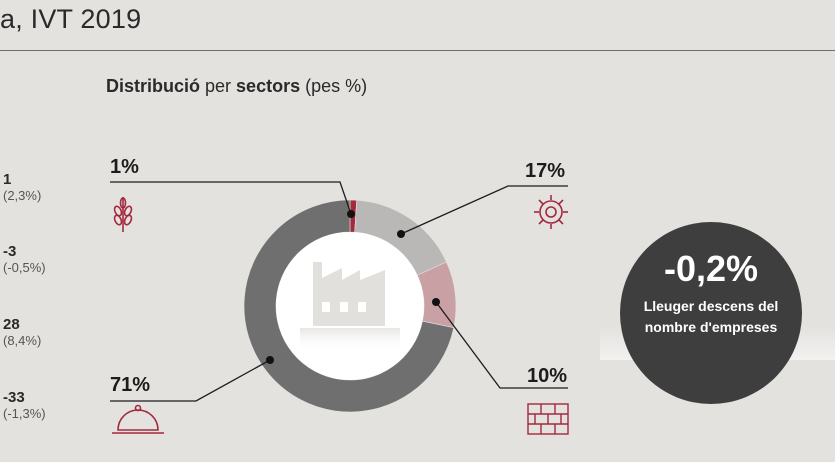 The width and height of the screenshot is (835, 462). Describe the element at coordinates (24, 413) in the screenshot. I see `left-stat-pct: (-1,3%)` at that location.